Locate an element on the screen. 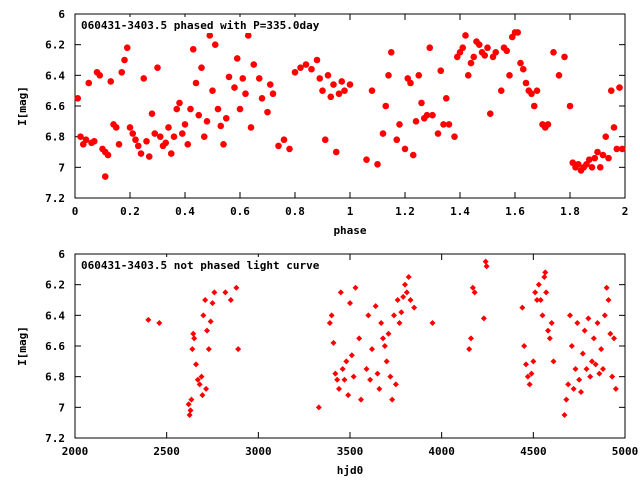 Image resolution: width=640 pixels, height=480 pixels. y-tick-label: 6.6 is located at coordinates (55, 106).